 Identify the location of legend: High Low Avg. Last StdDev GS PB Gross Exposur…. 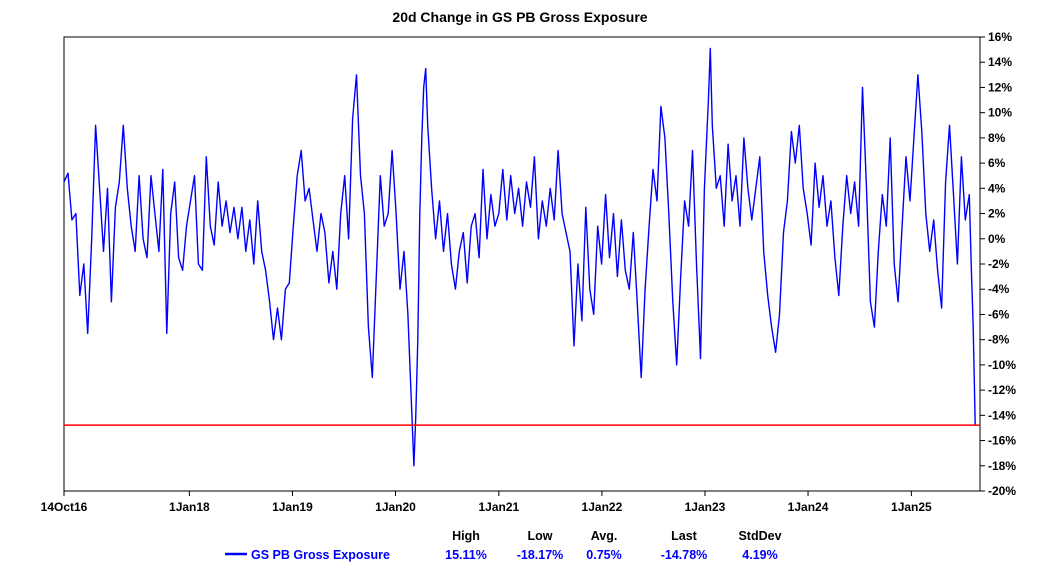
(503, 545).